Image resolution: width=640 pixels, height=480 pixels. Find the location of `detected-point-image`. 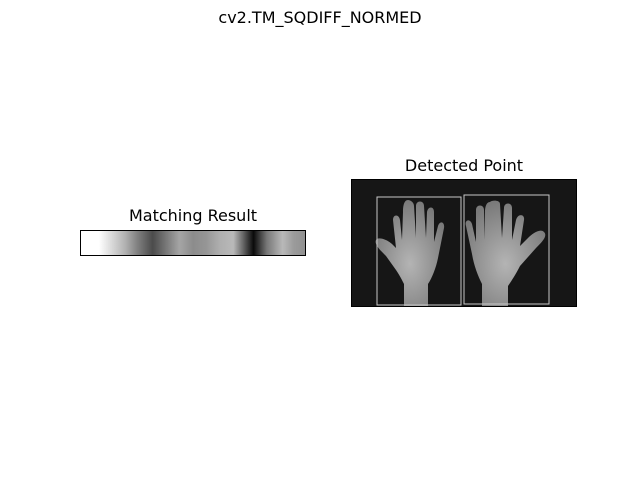

detected-point-image is located at coordinates (464, 243).